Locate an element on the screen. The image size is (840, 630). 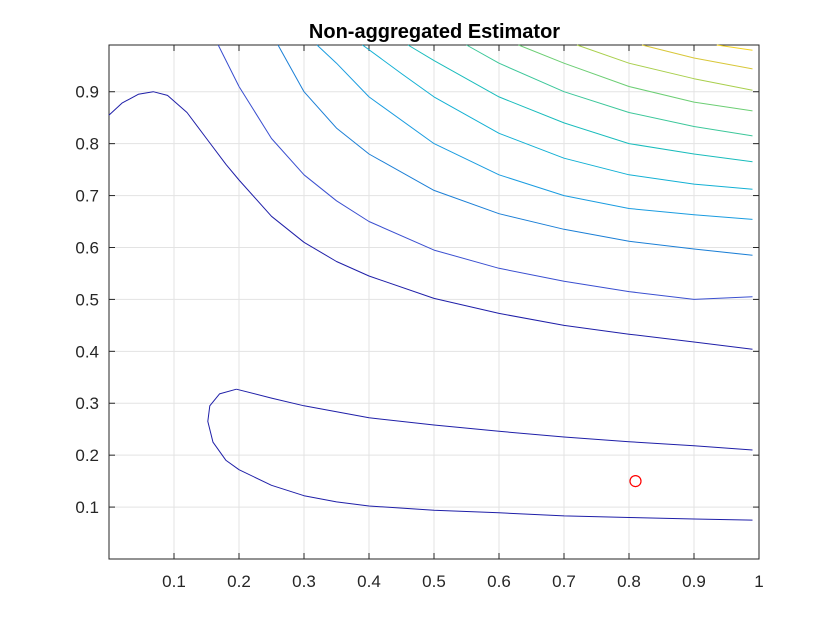
x-tick-label: 0.2 is located at coordinates (239, 581).